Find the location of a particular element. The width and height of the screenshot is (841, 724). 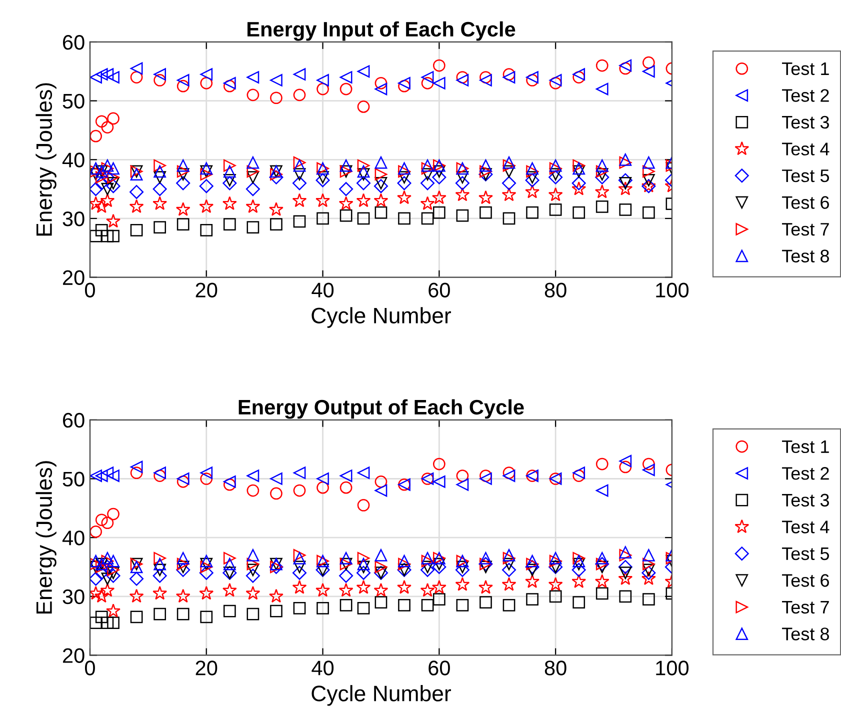

y-axis-title: Energy (Joules) is located at coordinates (46, 537).